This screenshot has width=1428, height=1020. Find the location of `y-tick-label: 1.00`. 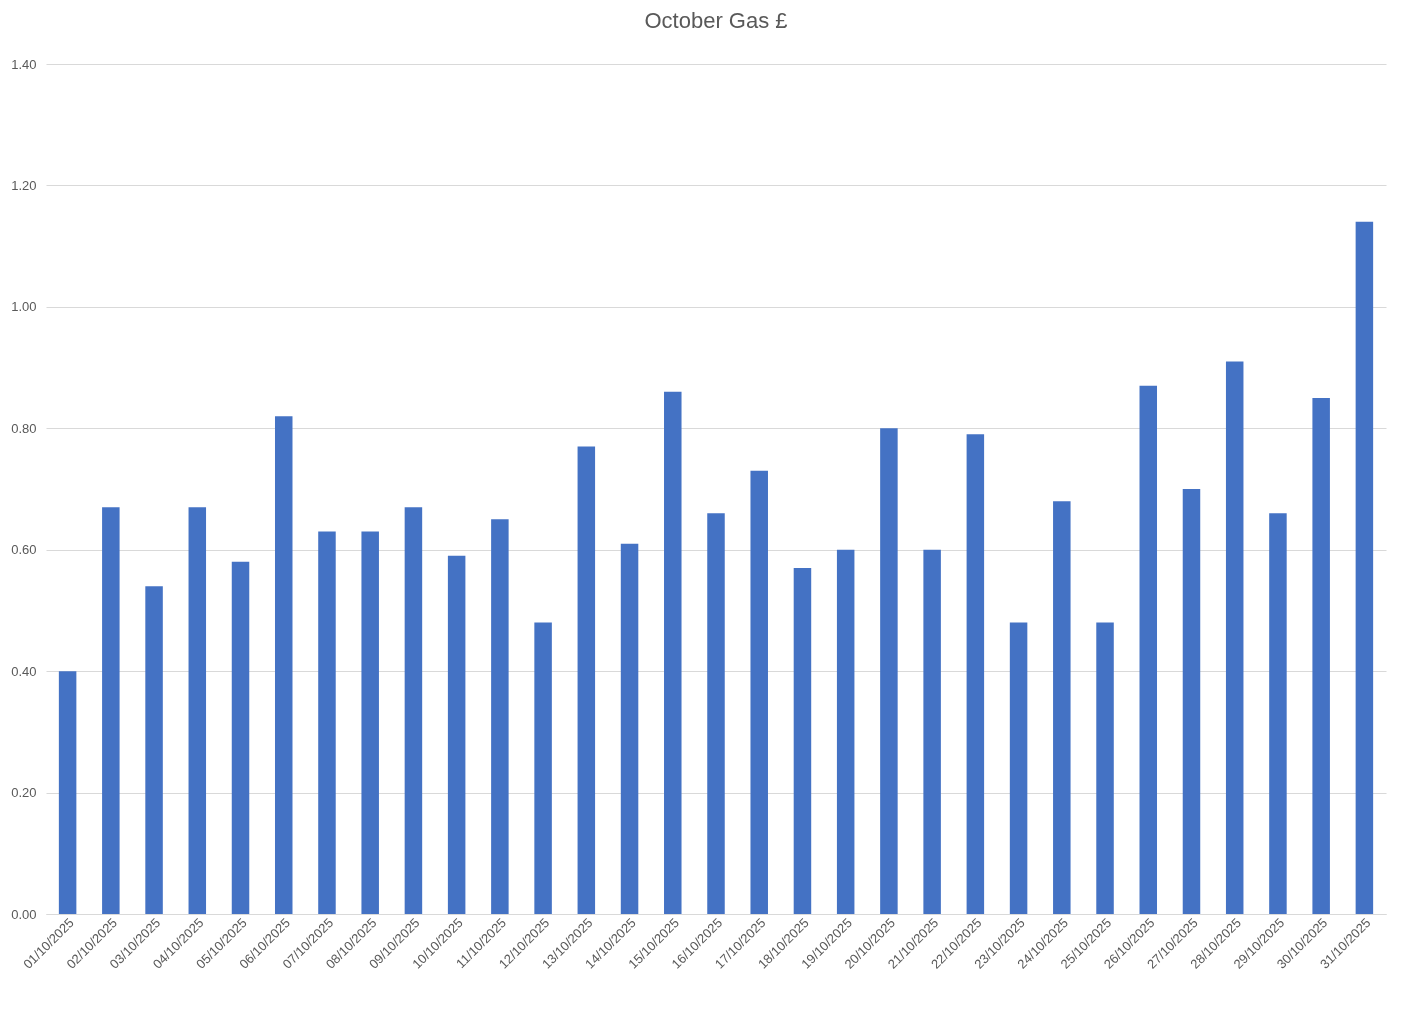

y-tick-label: 1.00 is located at coordinates (24, 307).